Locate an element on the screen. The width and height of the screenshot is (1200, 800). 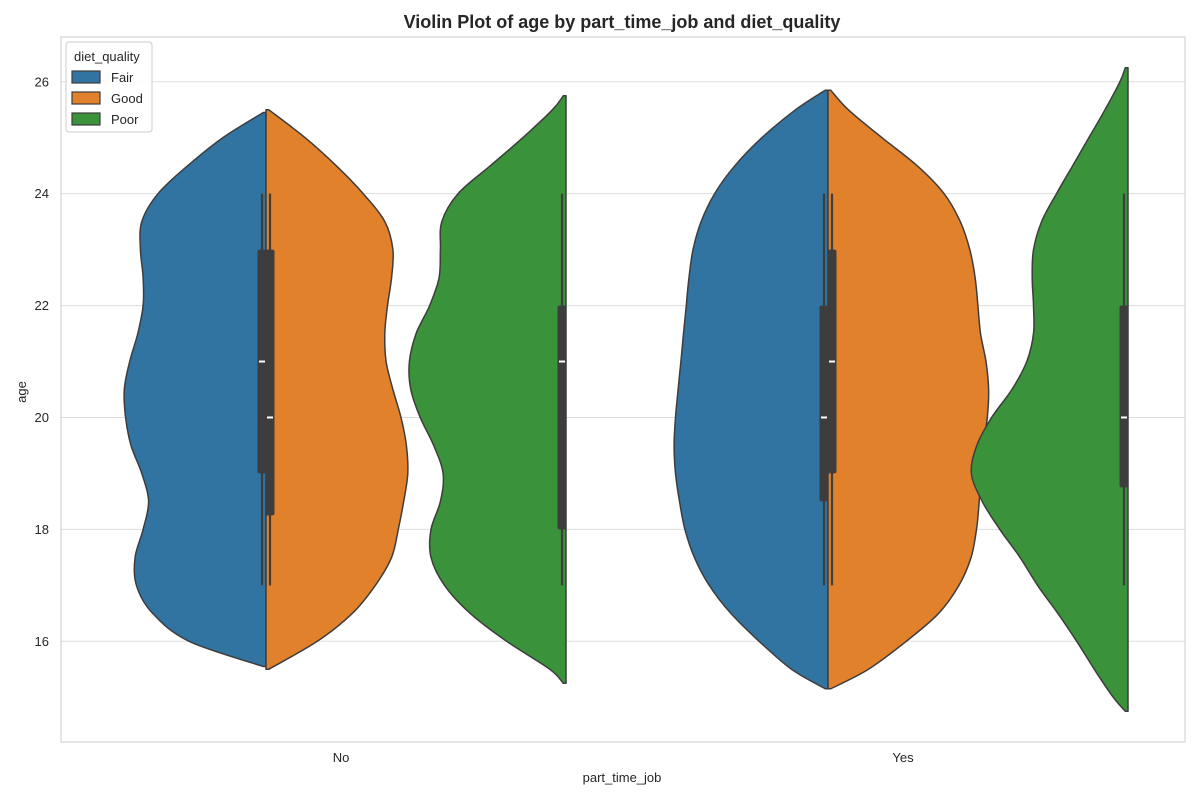
iqr-box-poor-no is located at coordinates (562, 417).